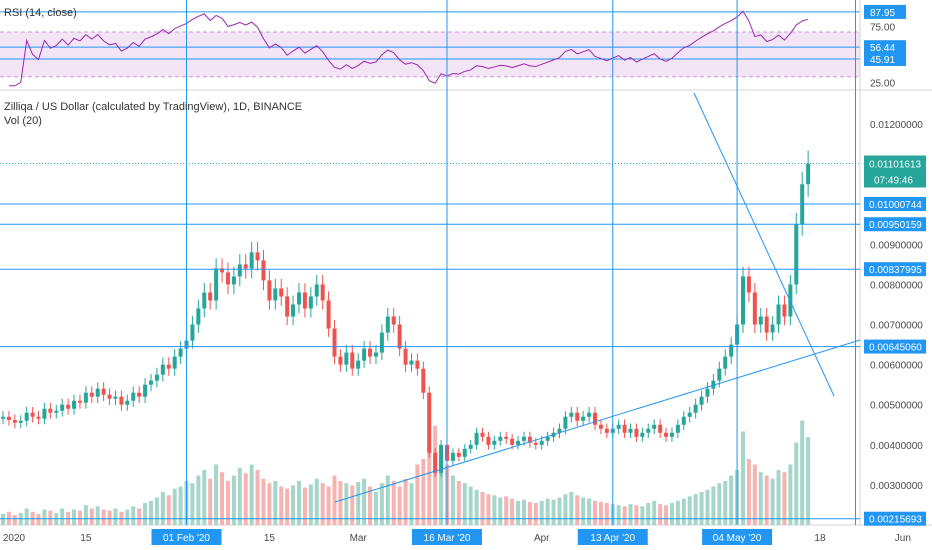 The height and width of the screenshot is (550, 932). What do you see at coordinates (23, 121) in the screenshot?
I see `volume-label: Vol (20)` at bounding box center [23, 121].